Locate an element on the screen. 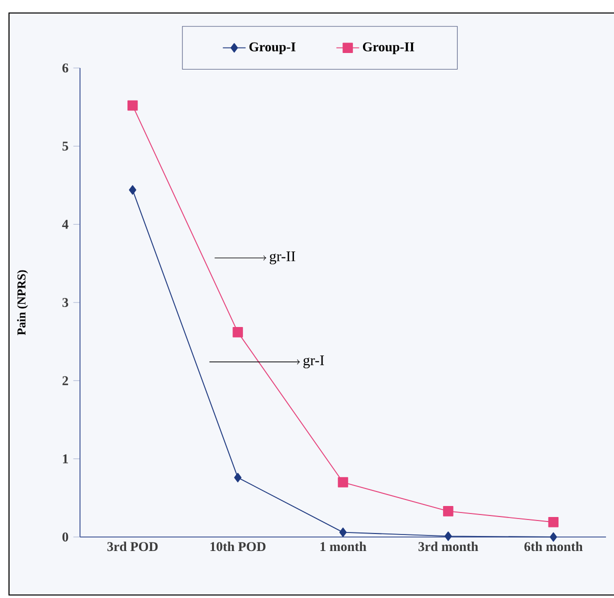 This screenshot has width=614, height=598. y-axis-title: Pain (NPRS) is located at coordinates (22, 303).